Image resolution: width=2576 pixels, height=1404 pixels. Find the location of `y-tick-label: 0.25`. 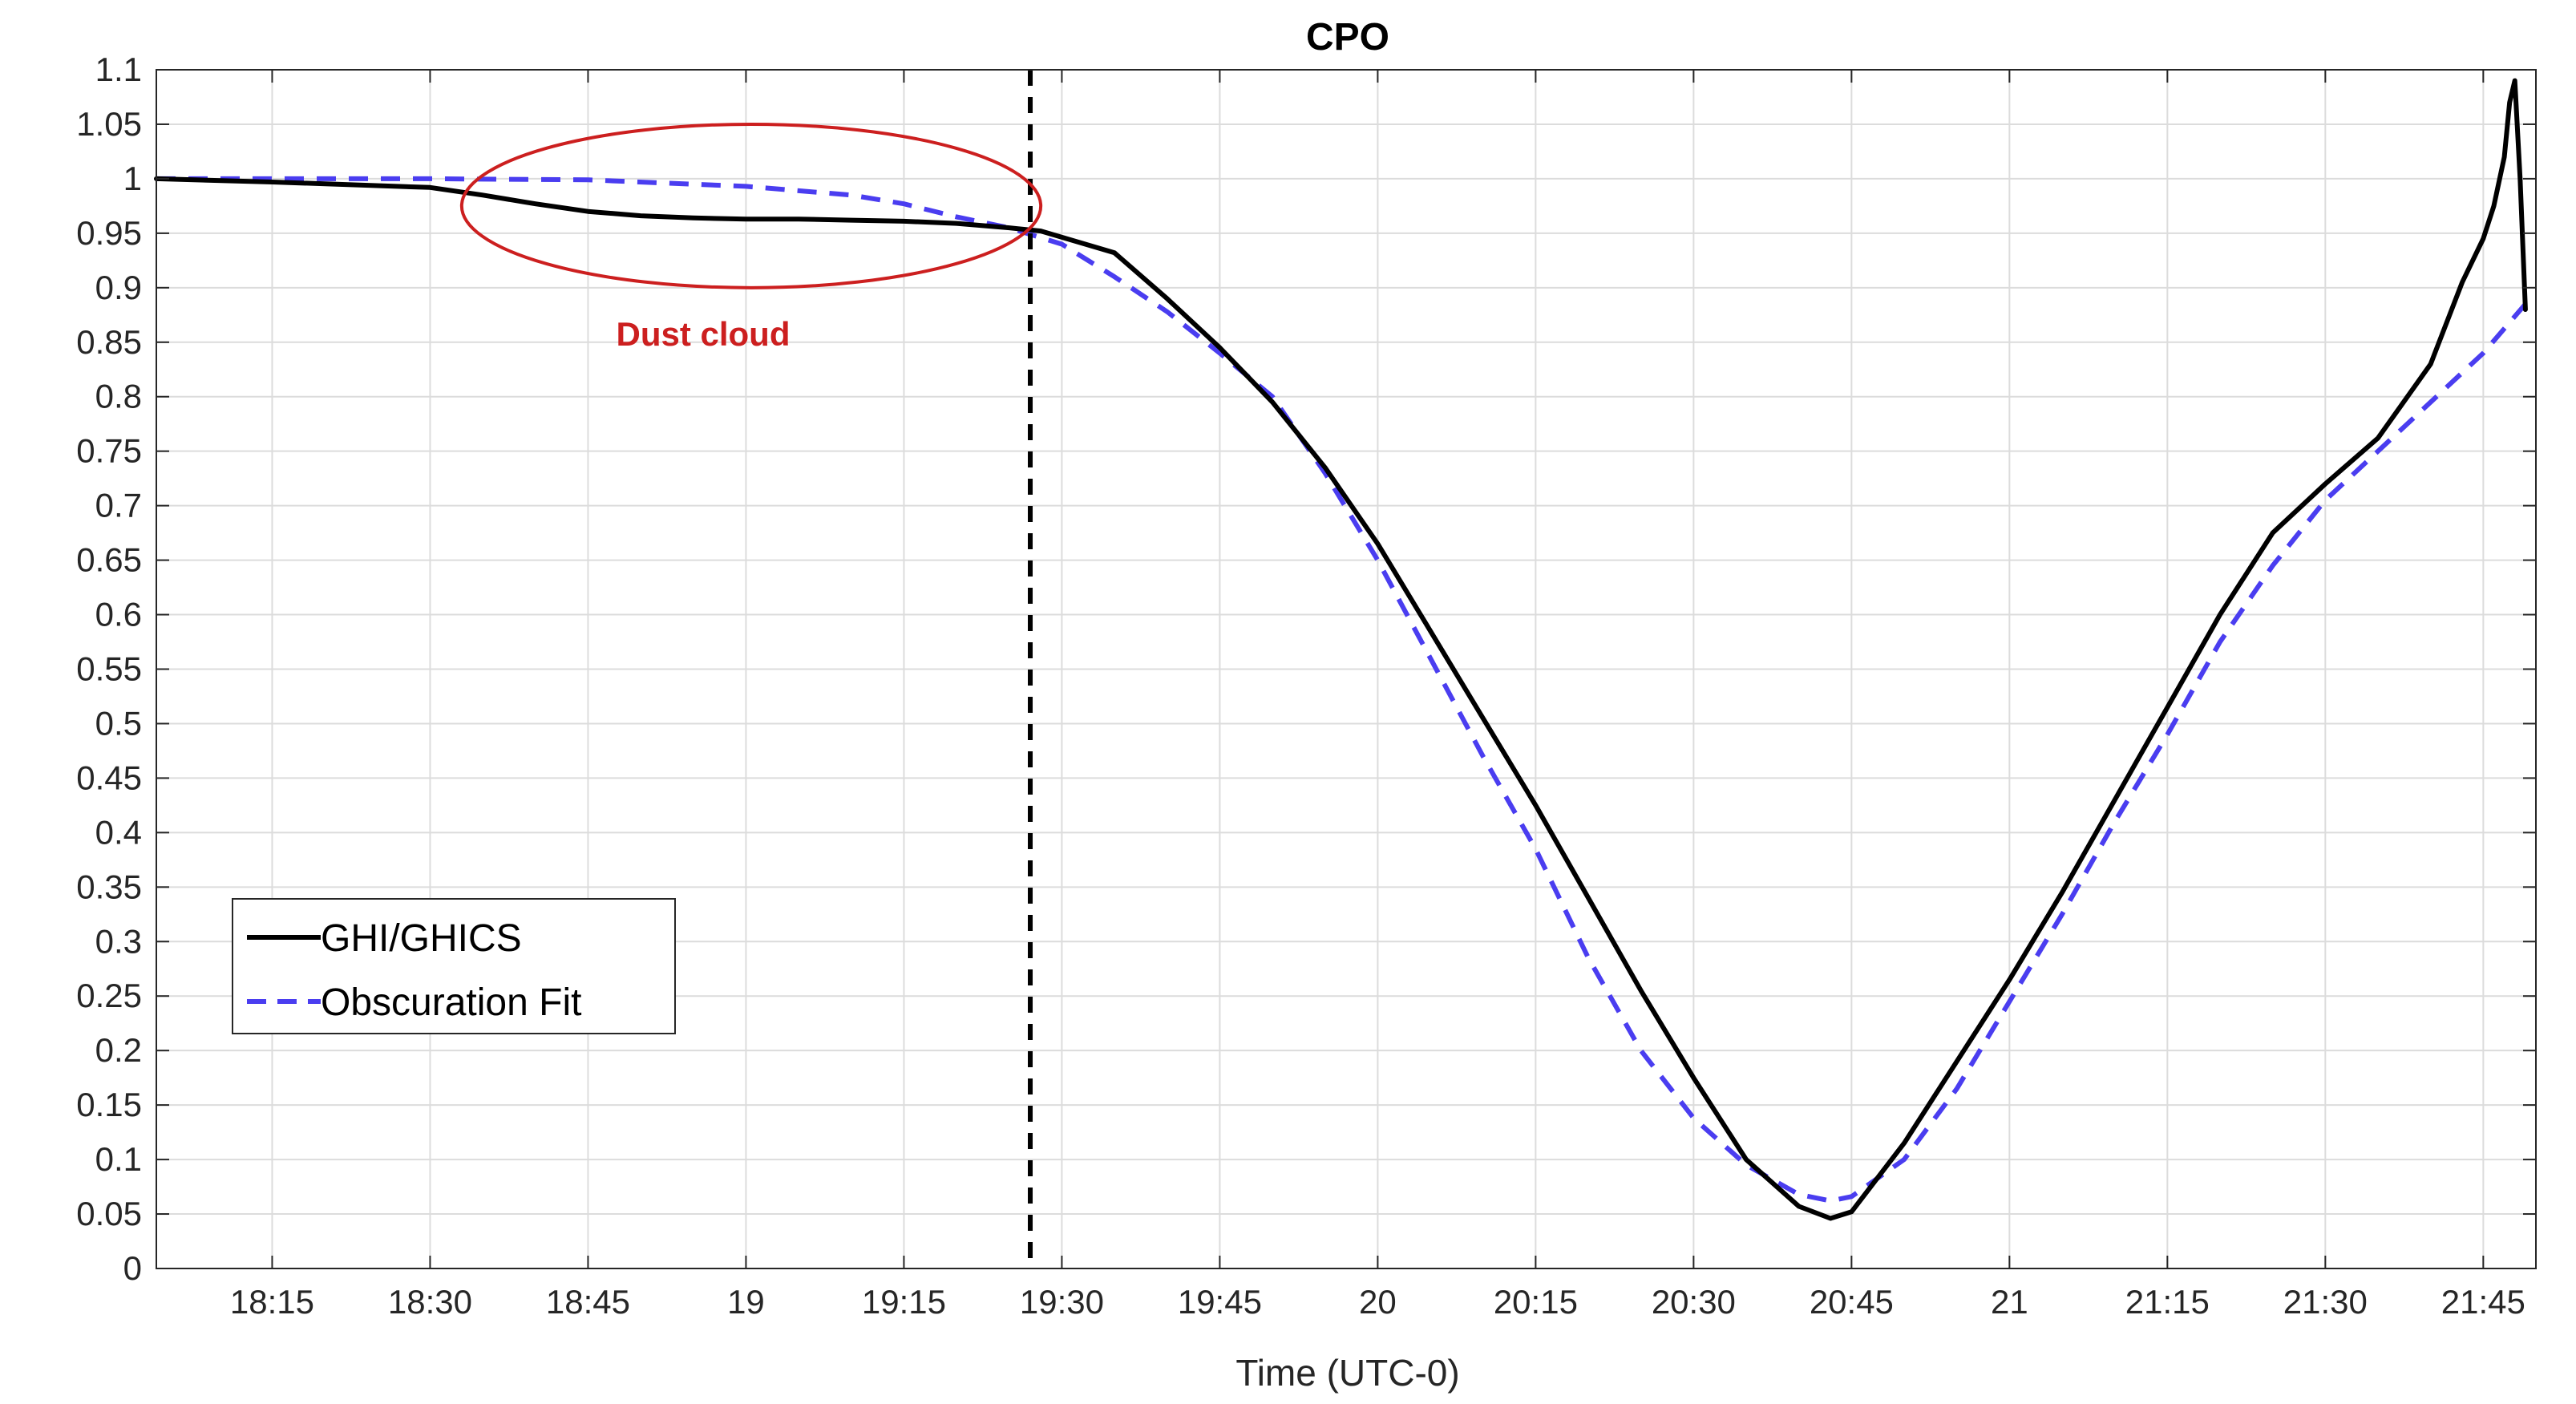

y-tick-label: 0.25 is located at coordinates (109, 995).